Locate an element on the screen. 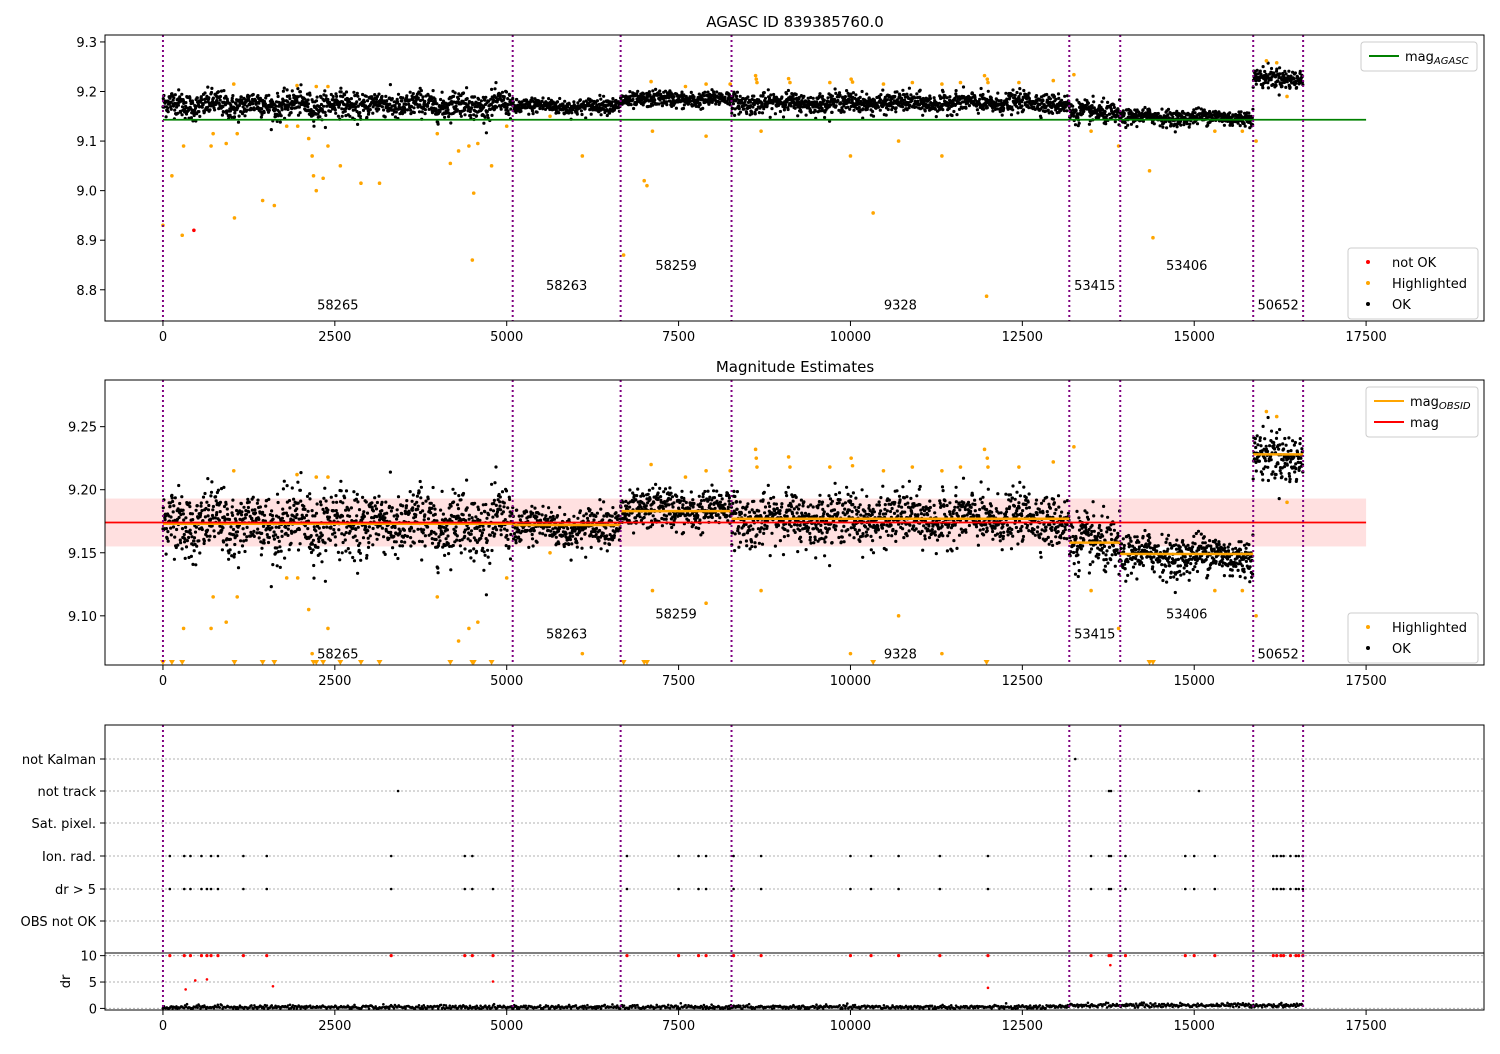  panel1-title: AGASC ID 839385760.0 is located at coordinates (795, 22).